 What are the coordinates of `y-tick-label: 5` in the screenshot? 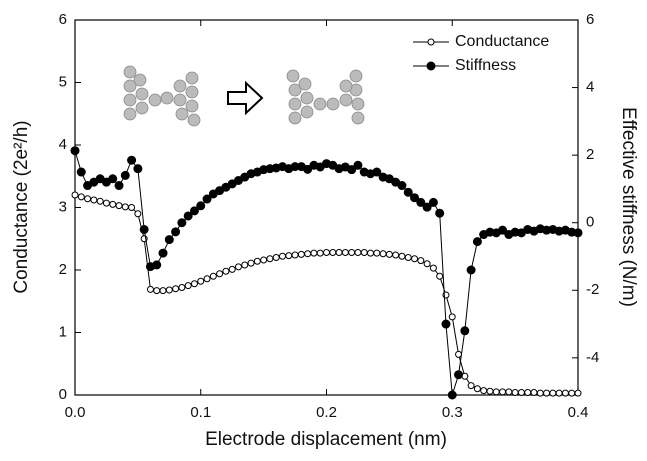 It's located at (63, 81).